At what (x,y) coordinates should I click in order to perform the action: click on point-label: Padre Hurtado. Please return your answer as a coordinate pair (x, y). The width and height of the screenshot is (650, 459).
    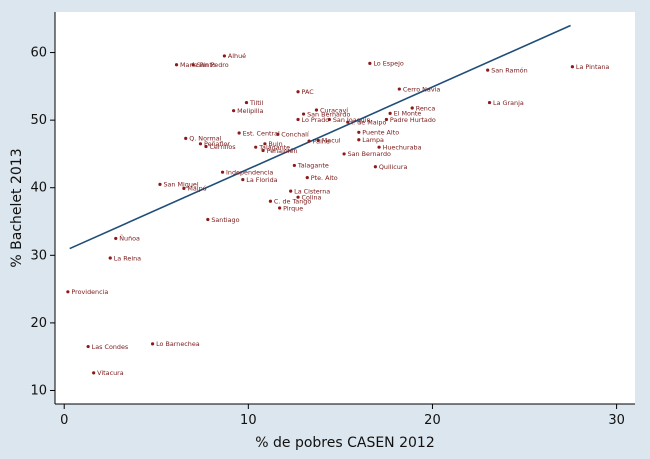
    Looking at the image, I should click on (413, 120).